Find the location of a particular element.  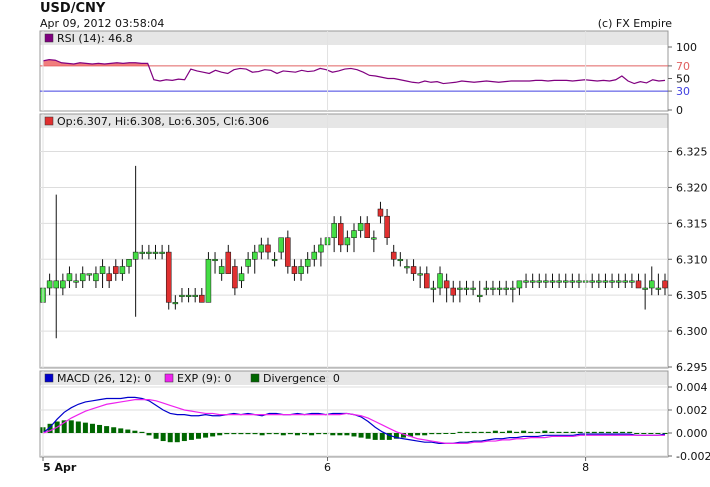

price-axis: 6.325 6.320 6.315 6.310 6.305 6.300 6.295 is located at coordinates (688, 260).